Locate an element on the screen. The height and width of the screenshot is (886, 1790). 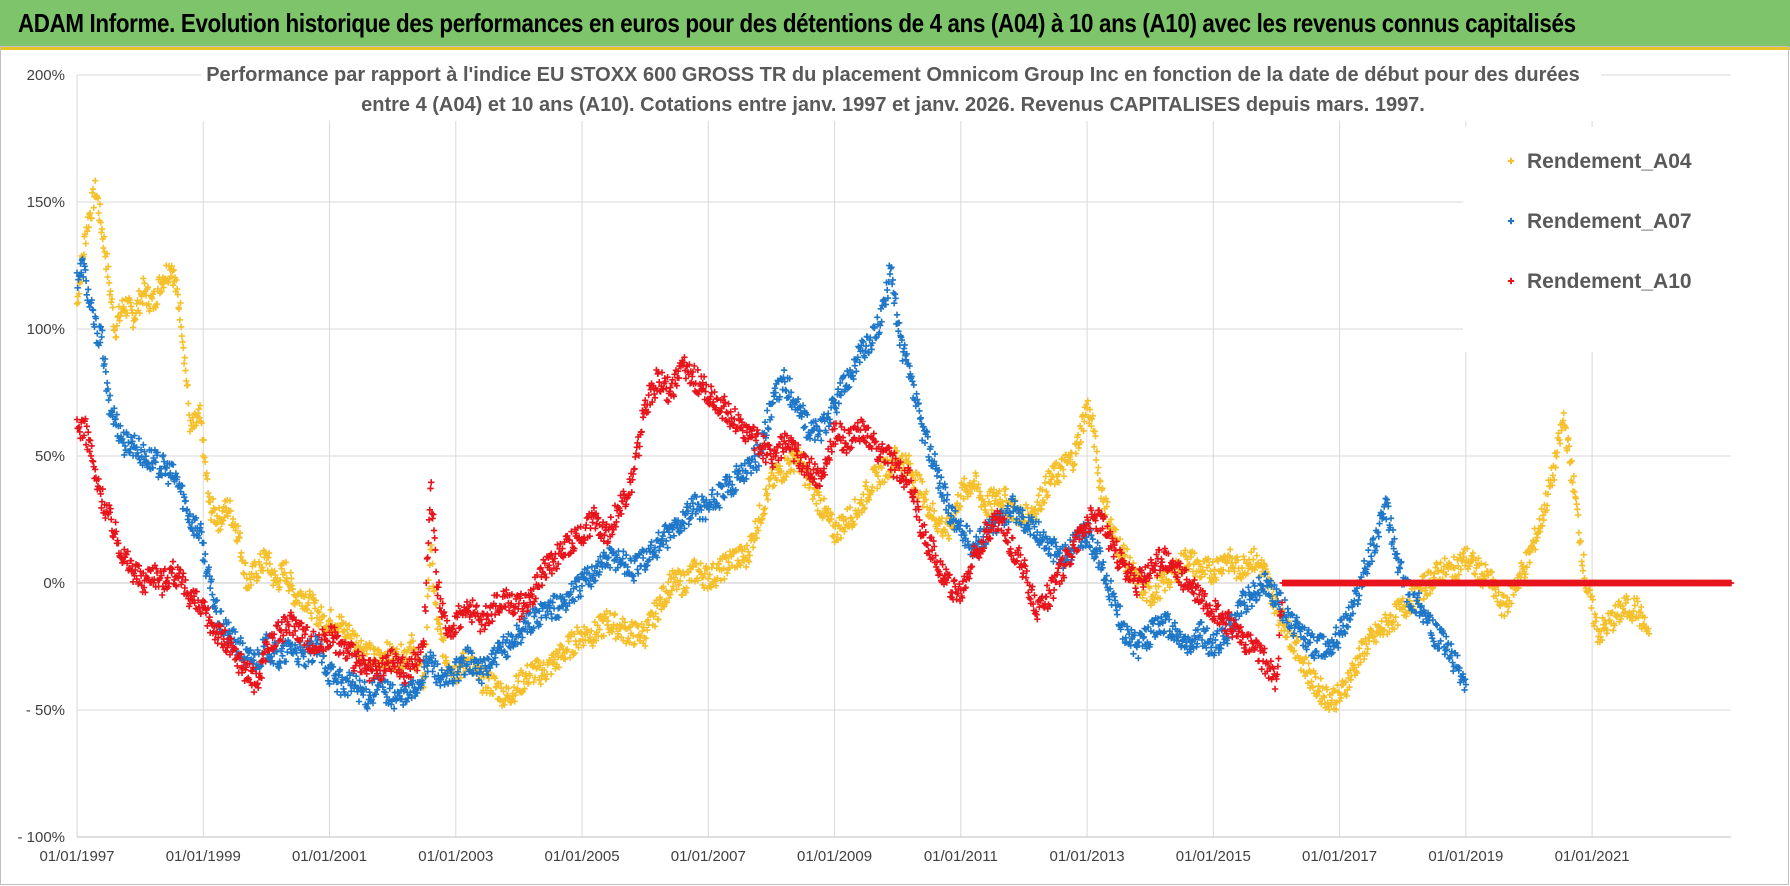
x-tick-label: 01/01/2005 is located at coordinates (581, 856).